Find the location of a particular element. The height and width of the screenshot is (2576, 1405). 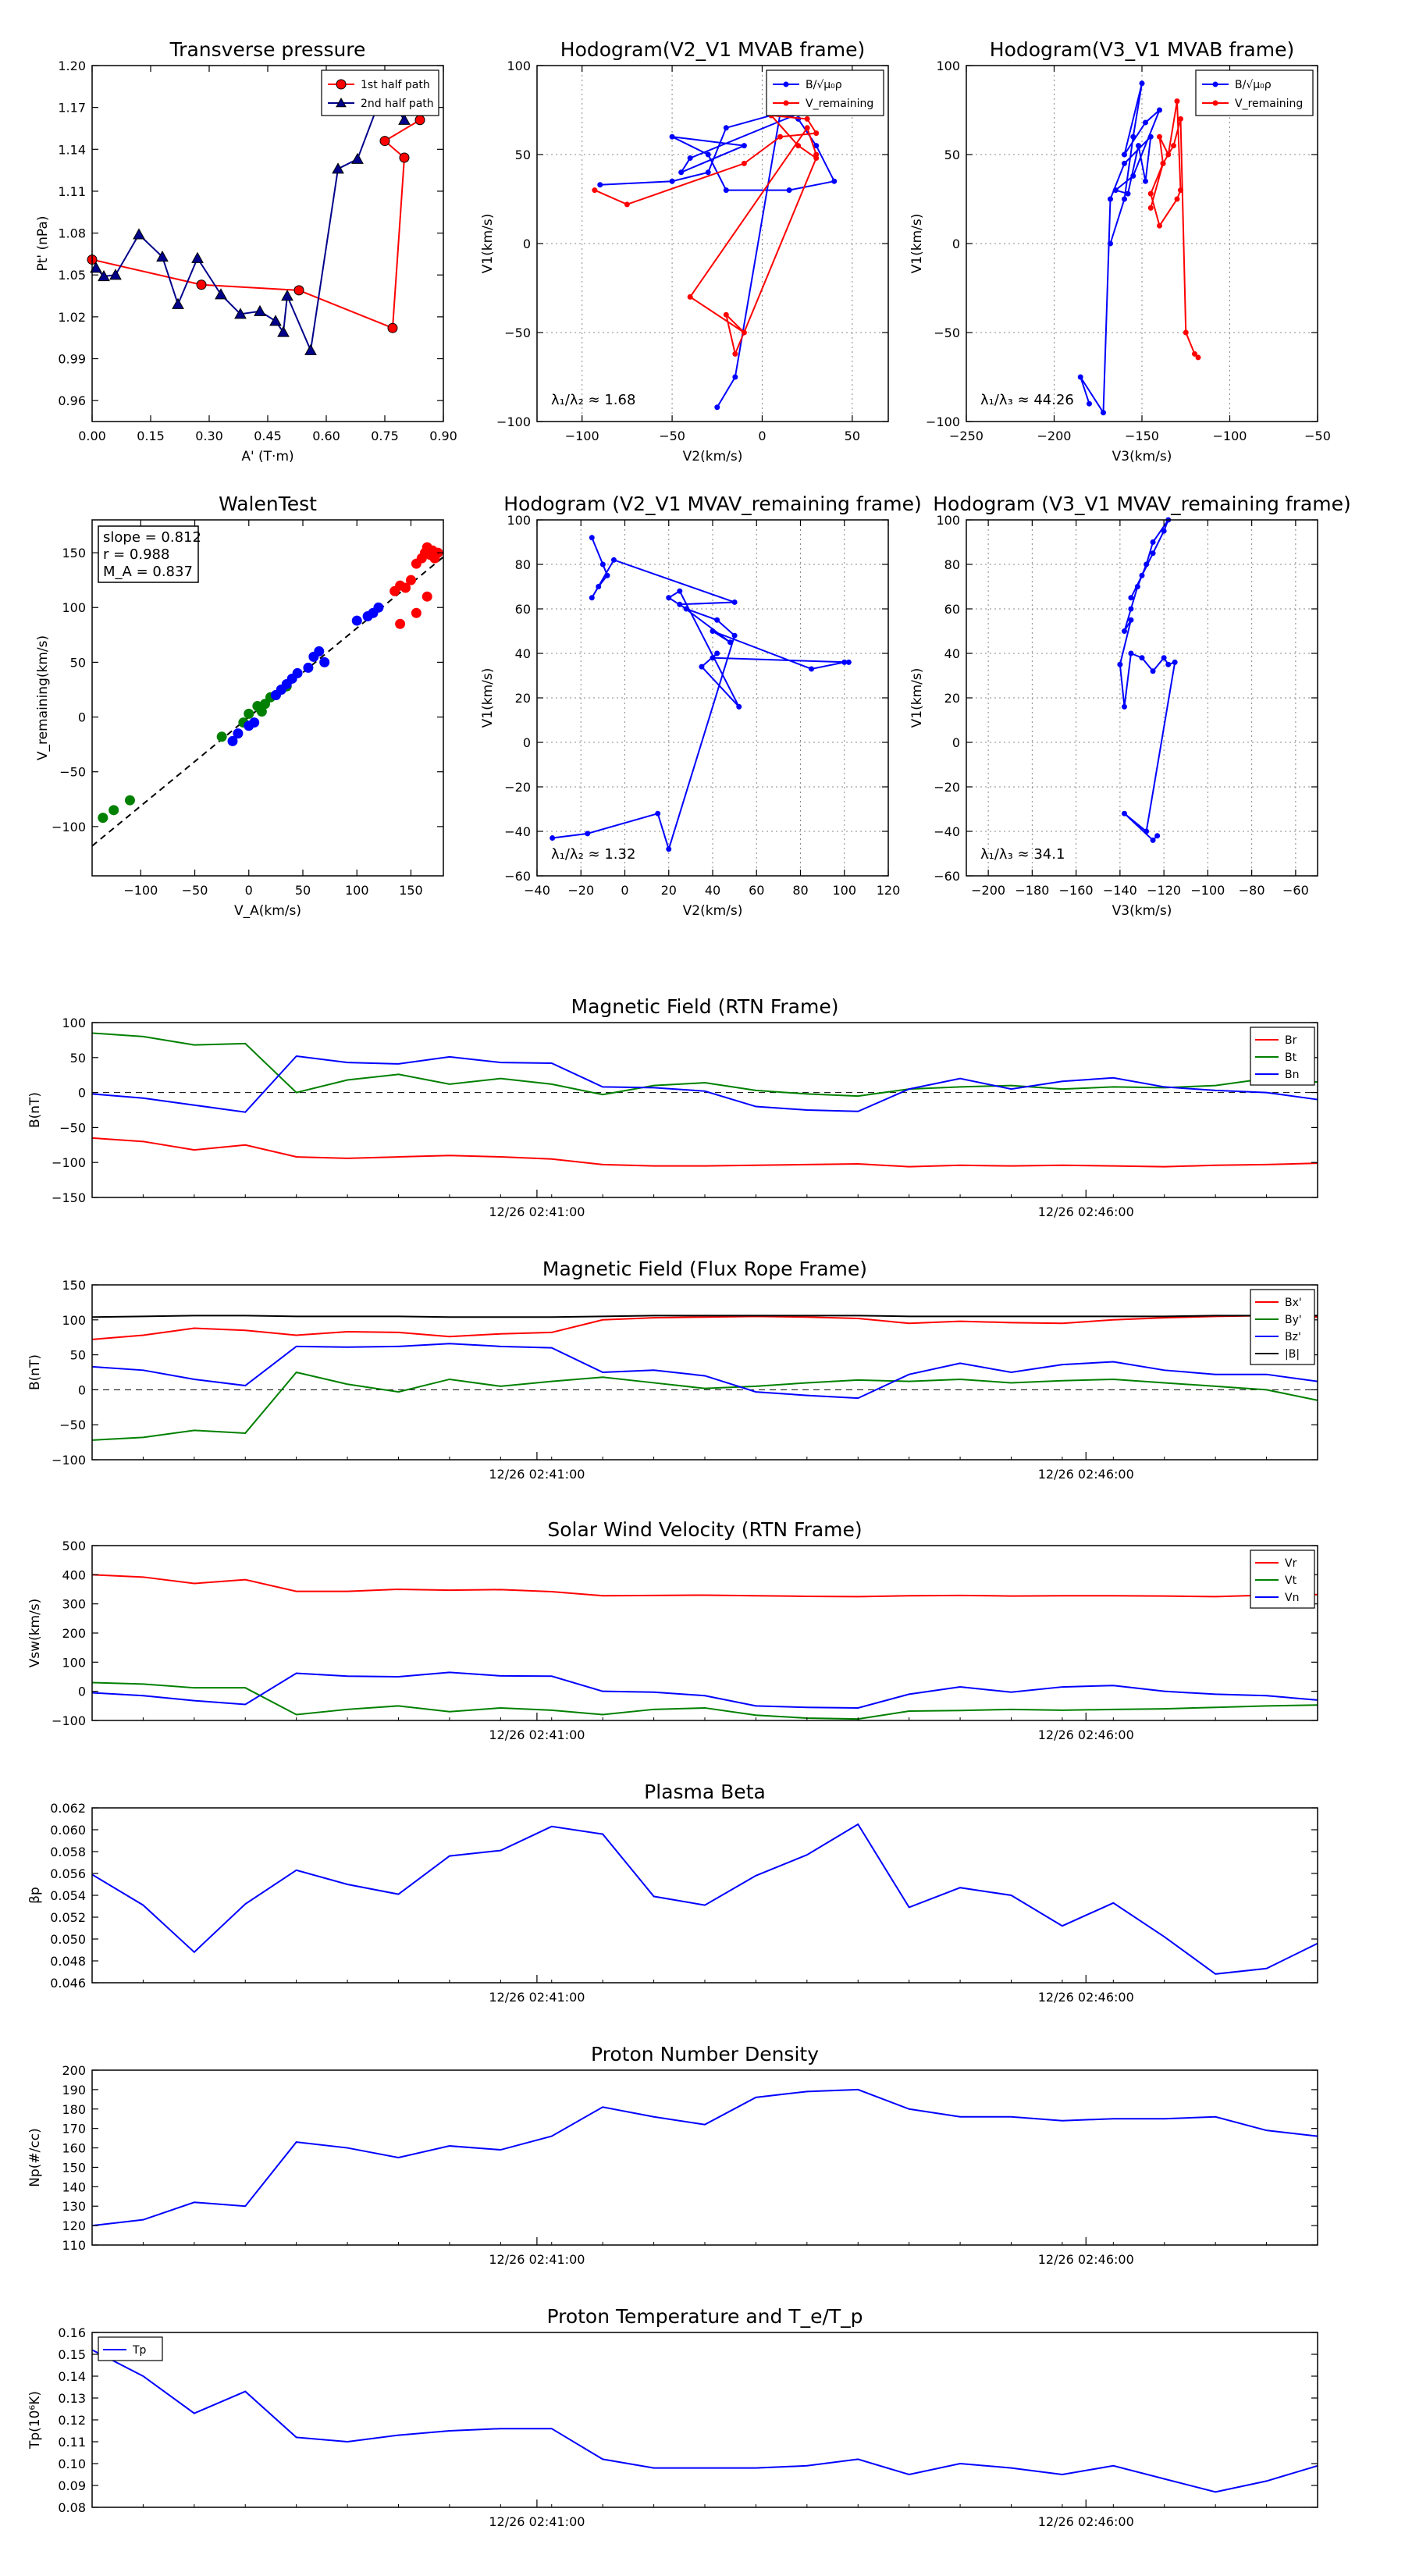

x-tick-label: 50 is located at coordinates (852, 436).